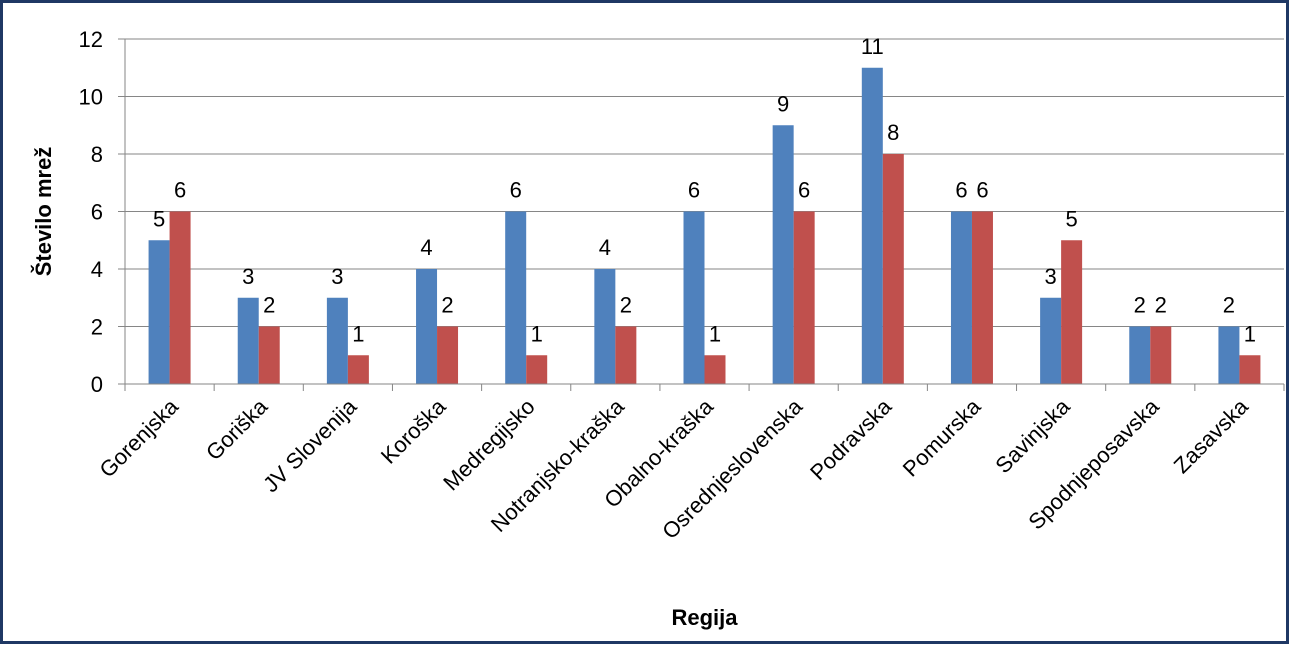 This screenshot has height=647, width=1289. What do you see at coordinates (91, 39) in the screenshot?
I see `y-tick-label: 12` at bounding box center [91, 39].